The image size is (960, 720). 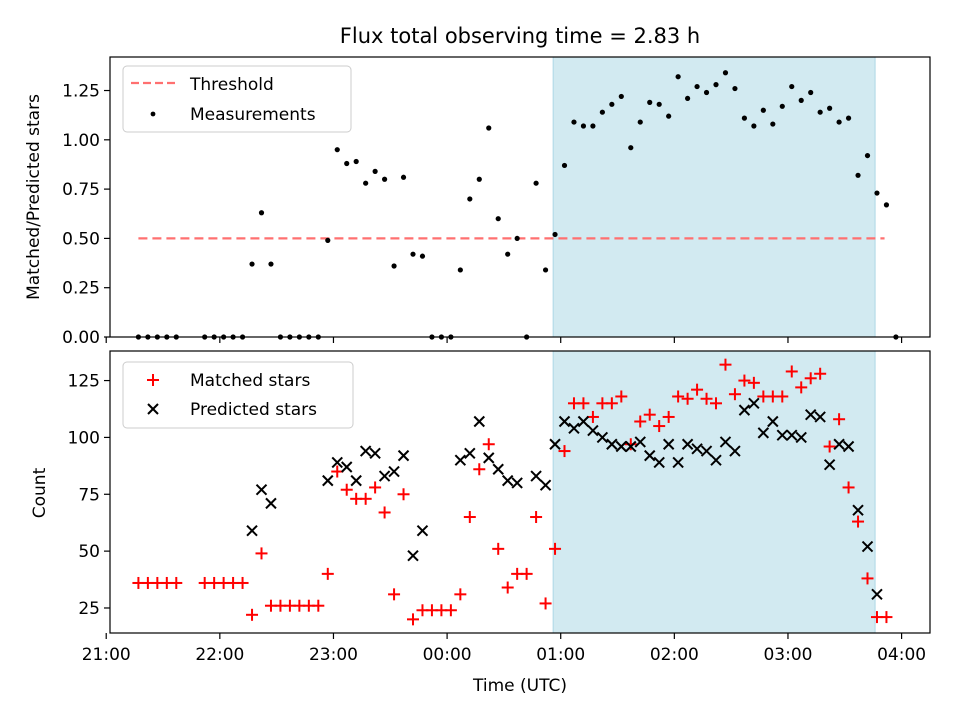 What do you see at coordinates (237, 99) in the screenshot?
I see `ratio-legend: Threshold Measurements` at bounding box center [237, 99].